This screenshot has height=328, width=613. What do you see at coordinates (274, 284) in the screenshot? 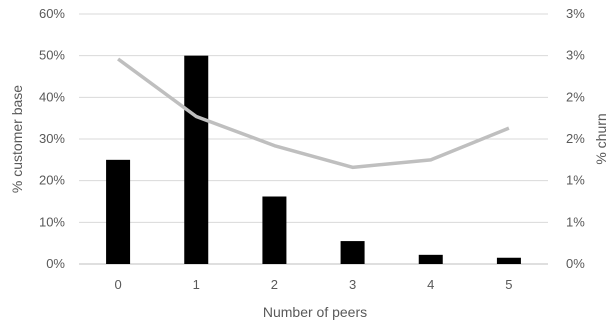
I see `x-tick-label: 2` at bounding box center [274, 284].